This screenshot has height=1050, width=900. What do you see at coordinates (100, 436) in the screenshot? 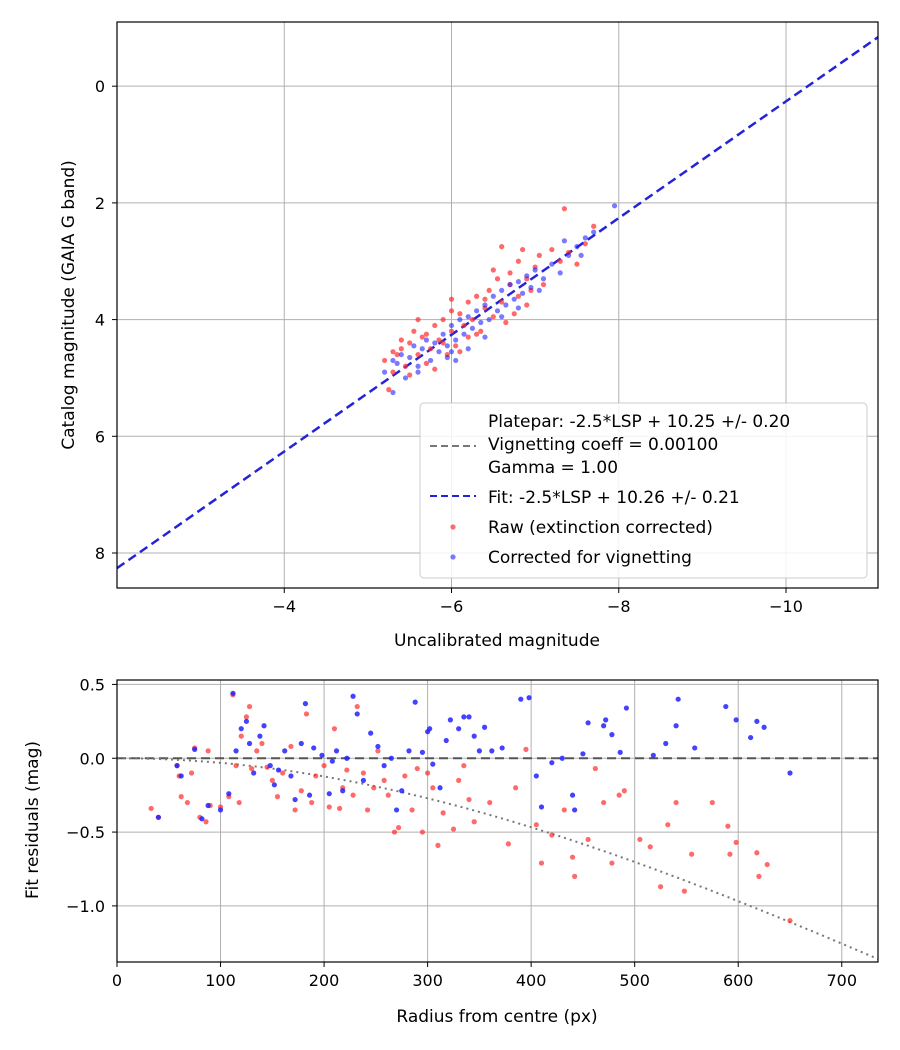
I see `top-y-tick-label: 6` at bounding box center [100, 436].